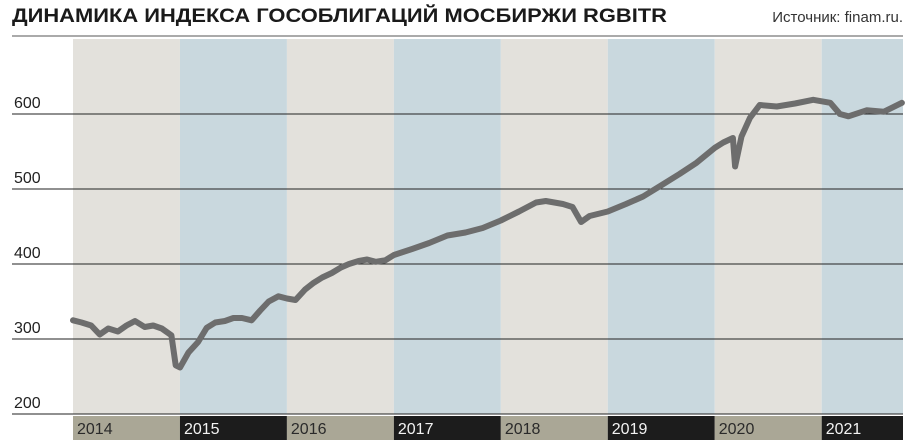 The image size is (913, 448). What do you see at coordinates (27, 103) in the screenshot?
I see `y-tick-label: 600` at bounding box center [27, 103].